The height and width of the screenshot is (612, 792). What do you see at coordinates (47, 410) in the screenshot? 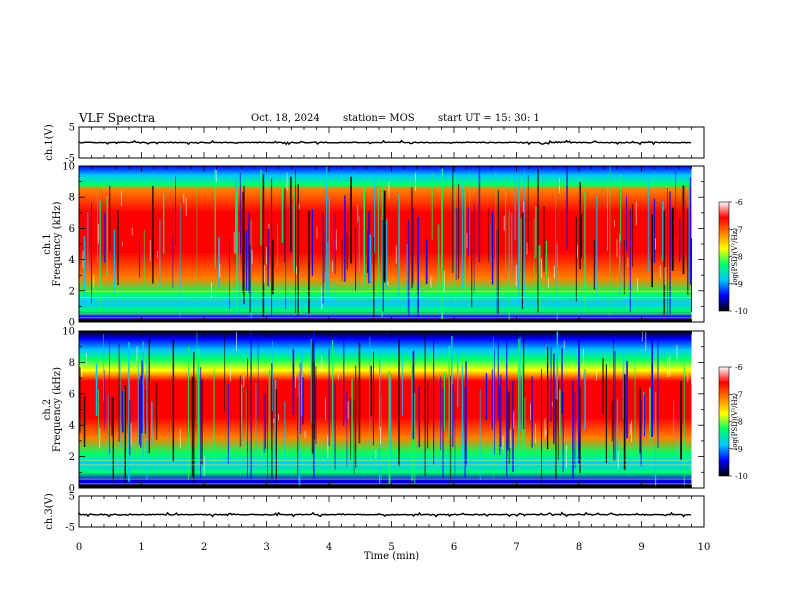
I see `y-axis-label: ch.2` at bounding box center [47, 410].